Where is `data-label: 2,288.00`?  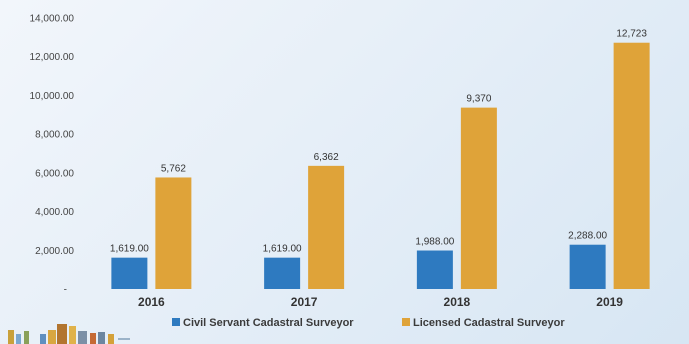 data-label: 2,288.00 is located at coordinates (587, 236).